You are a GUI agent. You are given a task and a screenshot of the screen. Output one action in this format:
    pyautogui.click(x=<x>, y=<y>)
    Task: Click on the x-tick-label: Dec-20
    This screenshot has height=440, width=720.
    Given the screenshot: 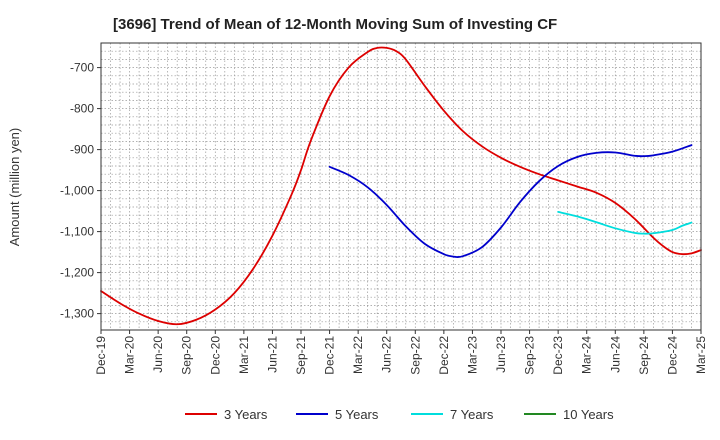 What is the action you would take?
    pyautogui.click(x=215, y=355)
    